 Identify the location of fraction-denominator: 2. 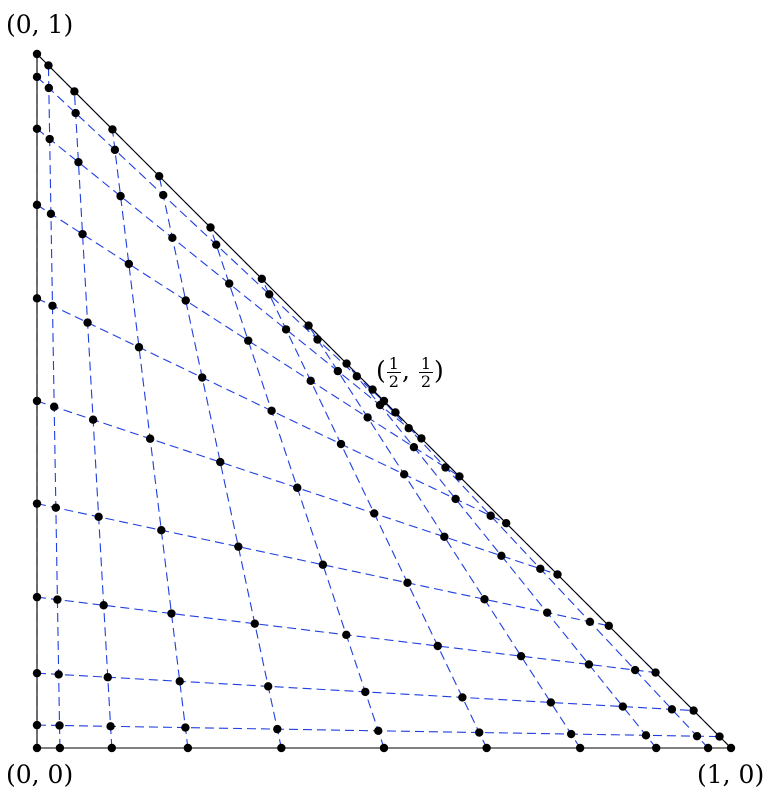
(426, 381).